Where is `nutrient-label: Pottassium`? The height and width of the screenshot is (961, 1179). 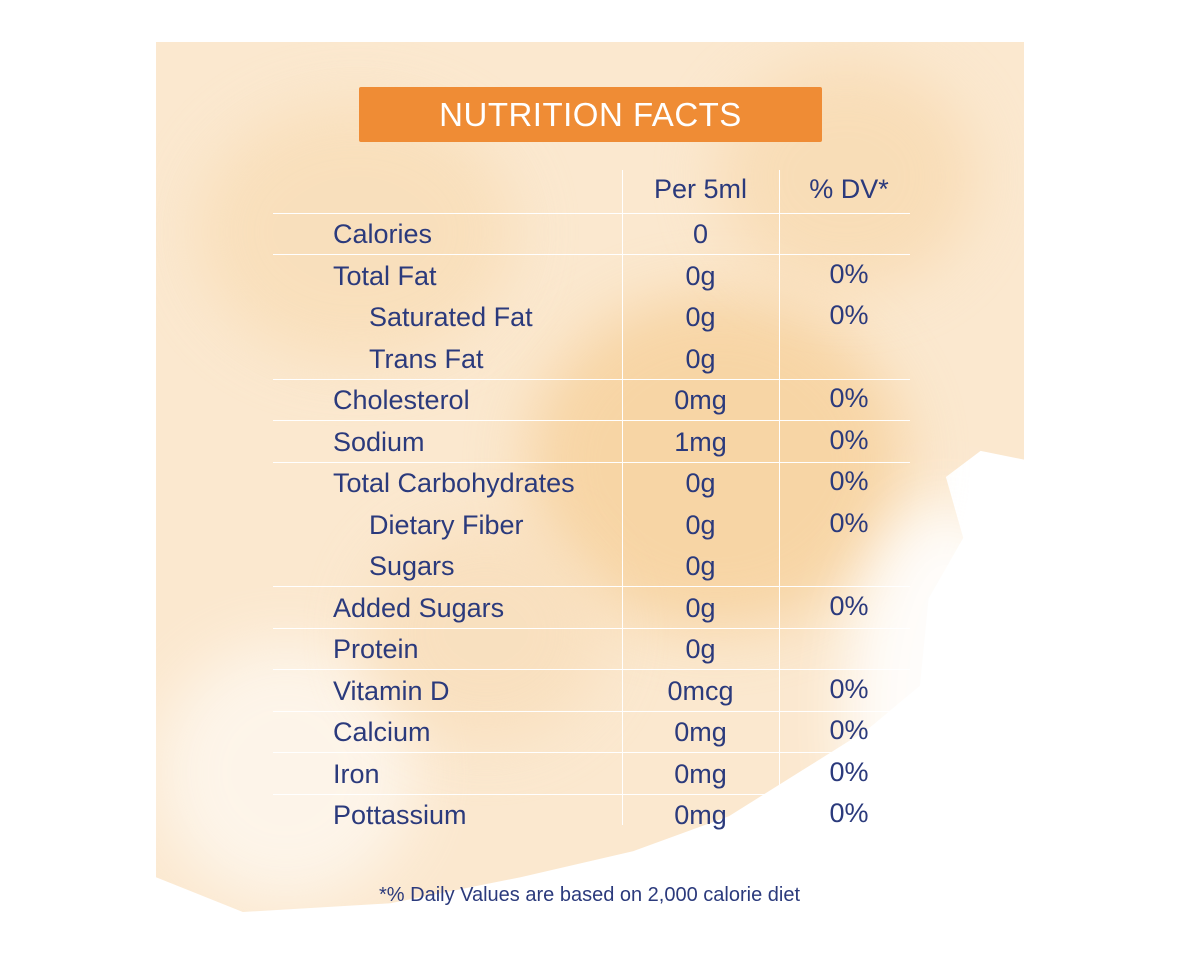
nutrient-label: Pottassium is located at coordinates (400, 815).